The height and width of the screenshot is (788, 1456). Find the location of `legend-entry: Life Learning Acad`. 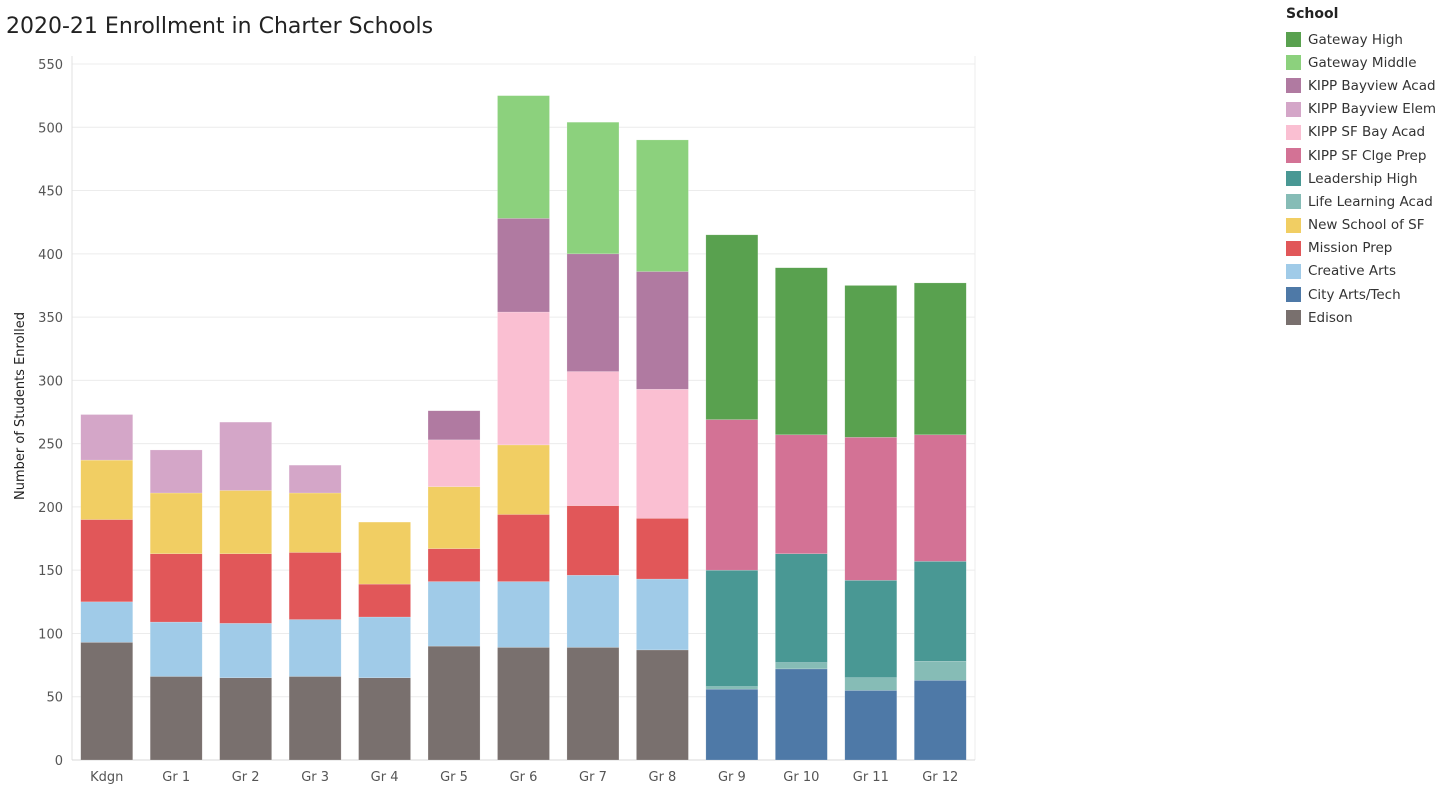

legend-entry: Life Learning Acad is located at coordinates (1368, 201).